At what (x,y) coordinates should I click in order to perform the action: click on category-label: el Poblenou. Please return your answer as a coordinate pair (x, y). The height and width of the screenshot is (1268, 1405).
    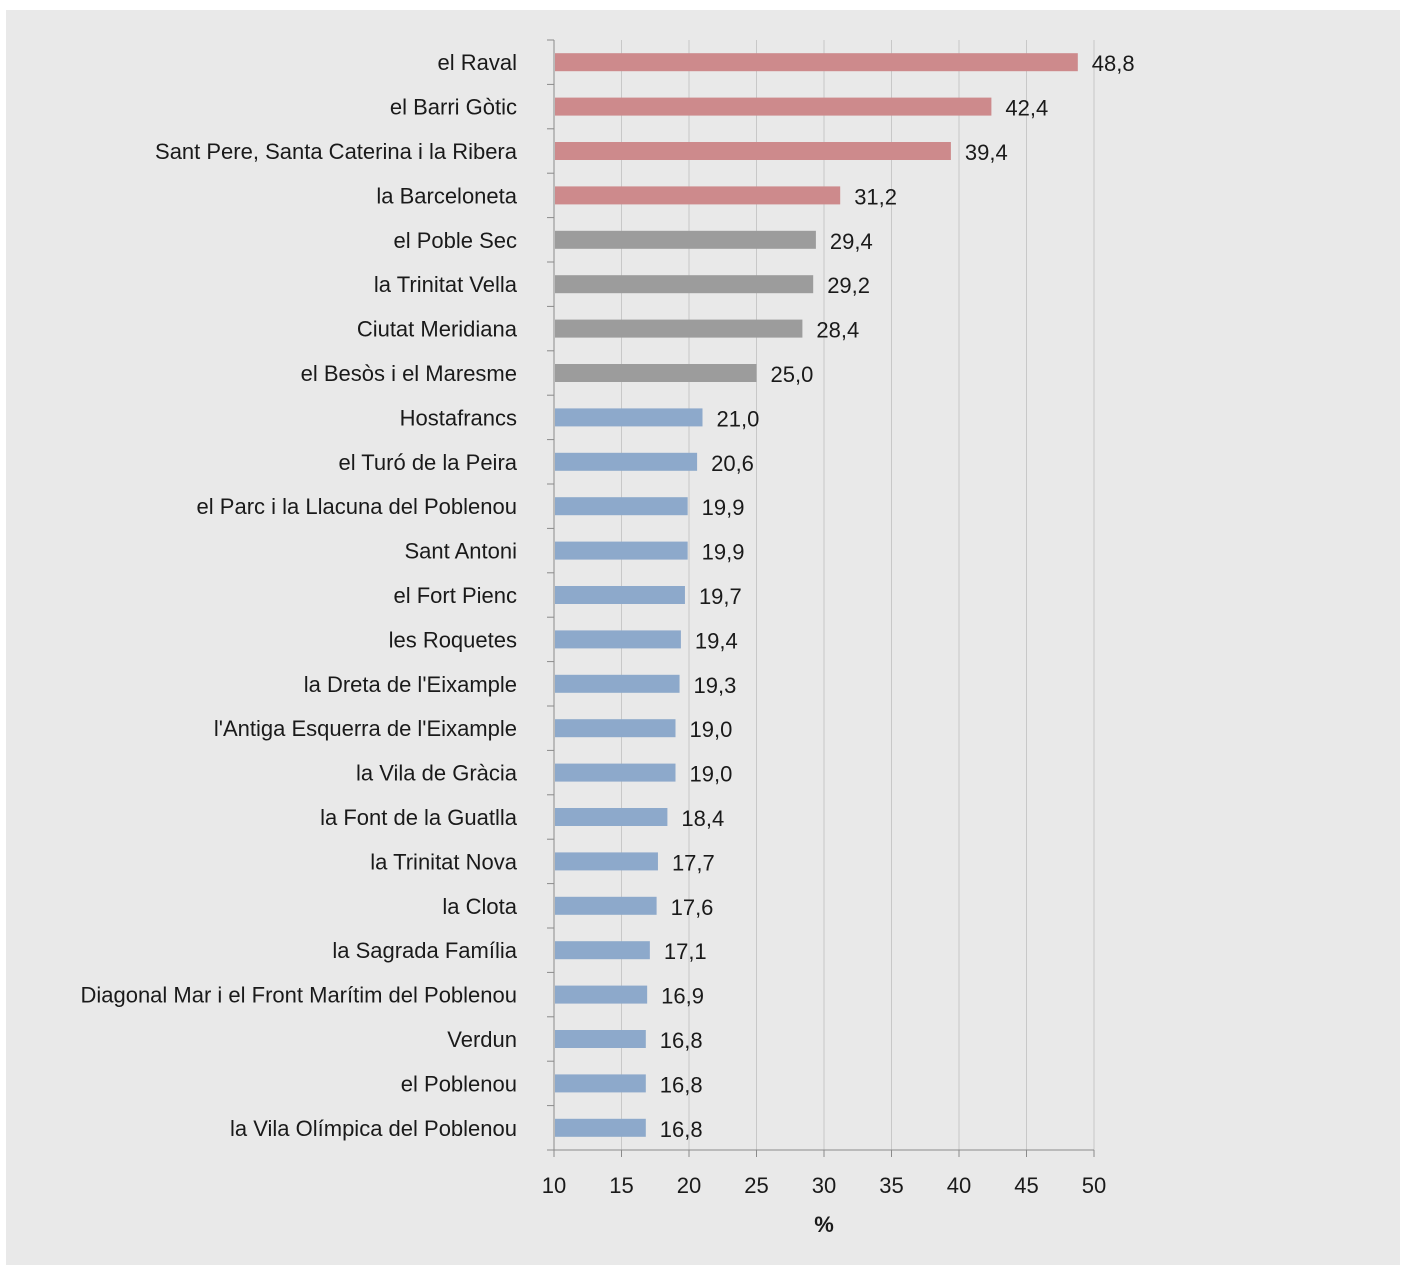
    Looking at the image, I should click on (459, 1083).